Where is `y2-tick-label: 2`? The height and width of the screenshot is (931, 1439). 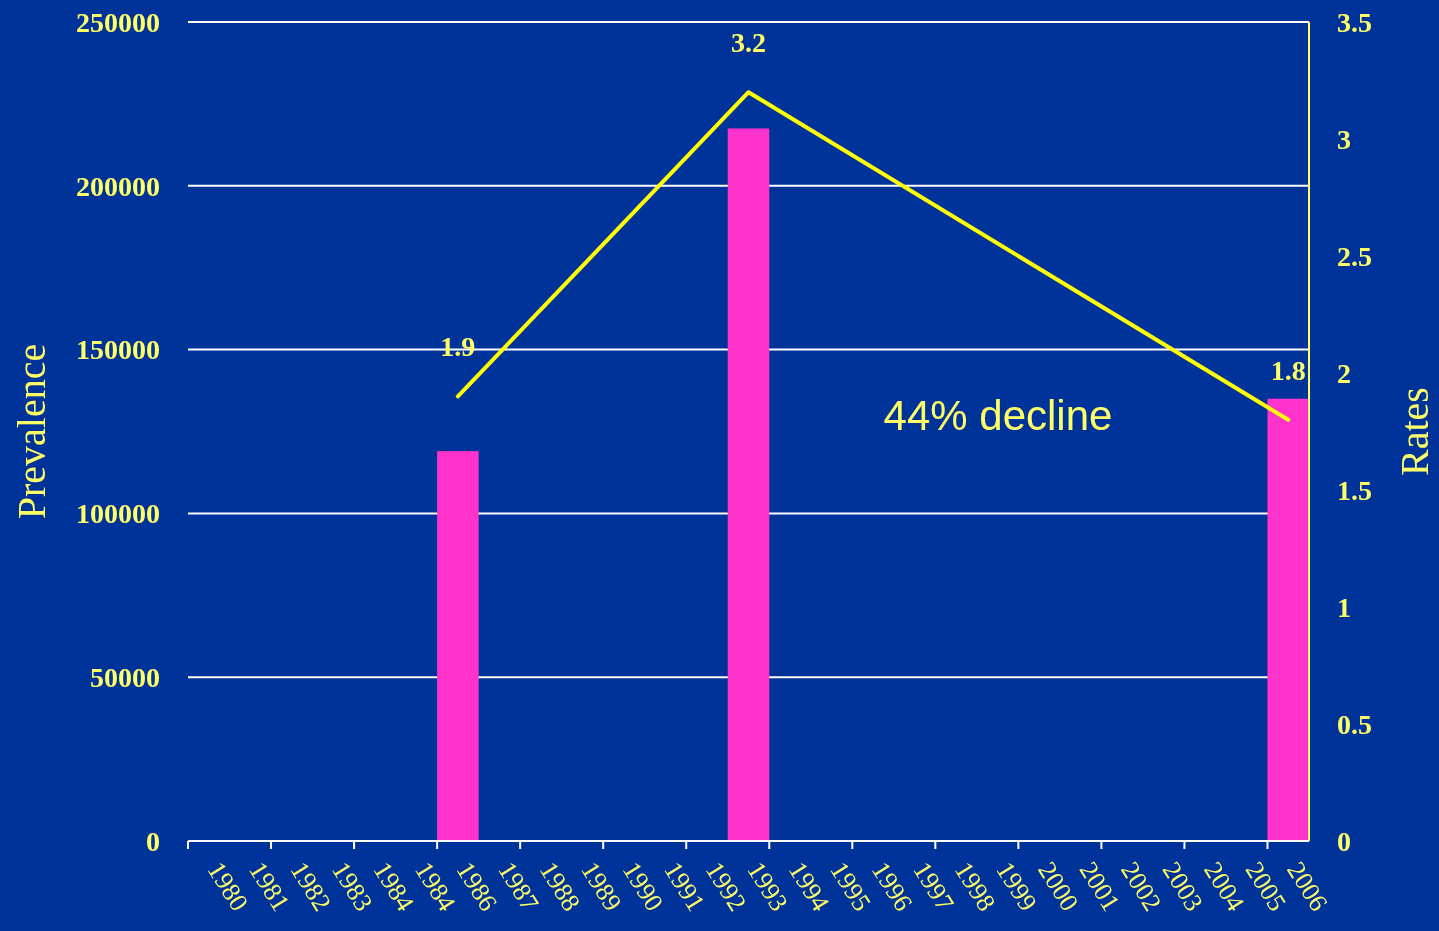 y2-tick-label: 2 is located at coordinates (1344, 373).